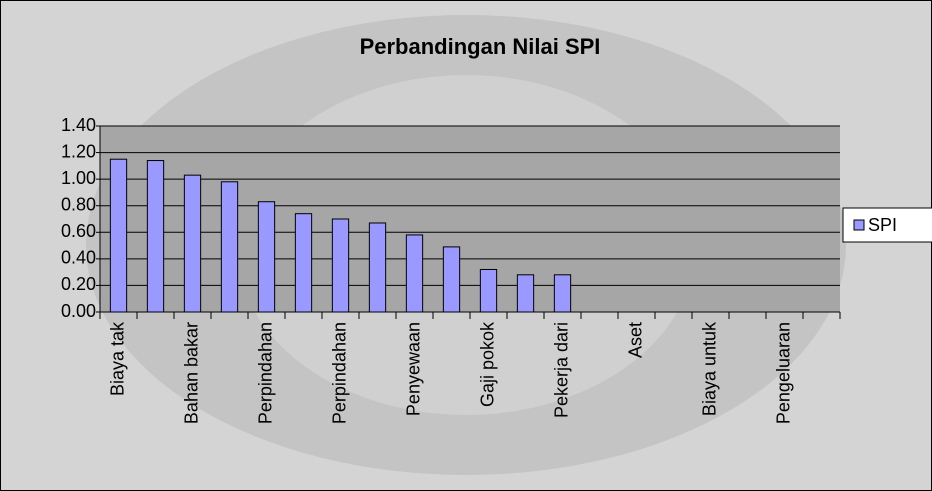 The width and height of the screenshot is (932, 491). Describe the element at coordinates (635, 340) in the screenshot. I see `x-tick-label: Aset` at that location.